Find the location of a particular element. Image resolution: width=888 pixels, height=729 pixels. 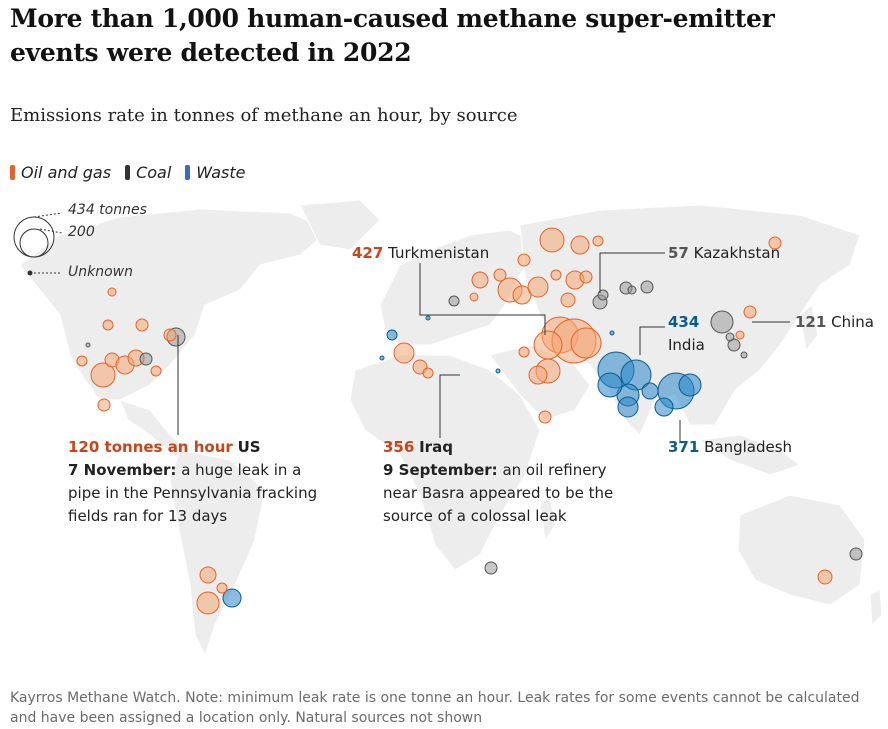

iraq-date: 9 September: is located at coordinates (440, 470).